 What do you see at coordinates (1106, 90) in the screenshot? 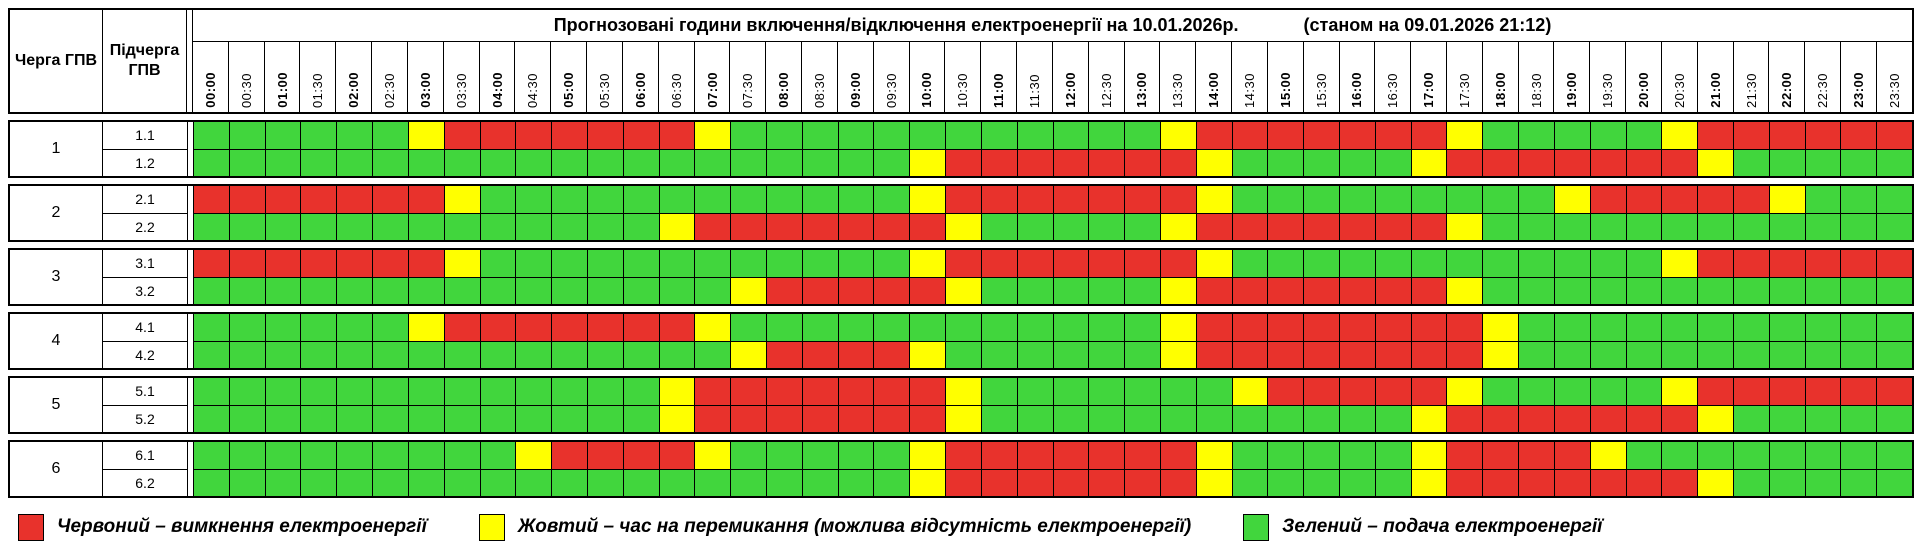
I see `time-label: 12:30` at bounding box center [1106, 90].